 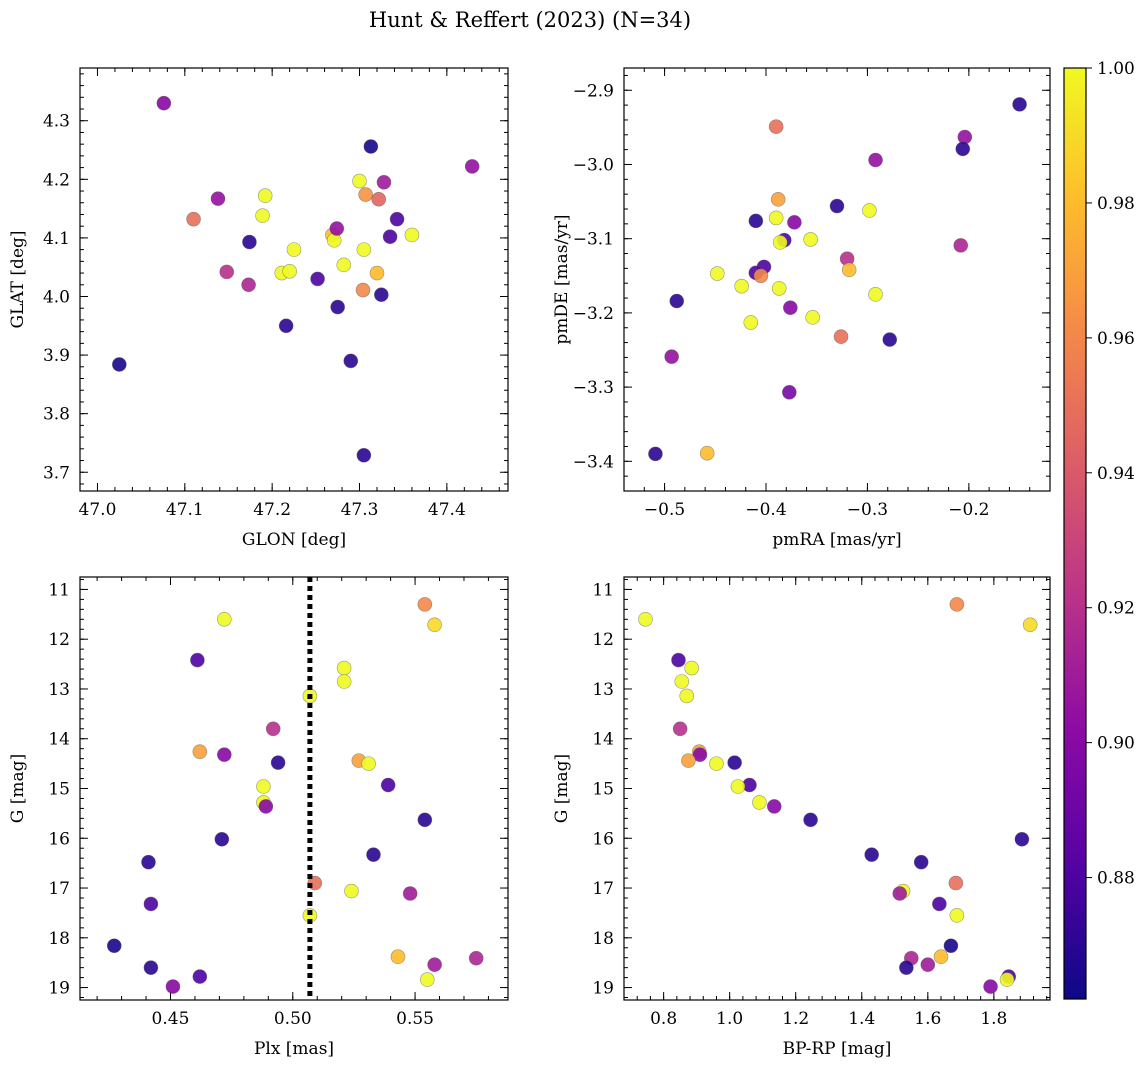 What do you see at coordinates (562, 788) in the screenshot?
I see `y-axis-label: G [mag]` at bounding box center [562, 788].